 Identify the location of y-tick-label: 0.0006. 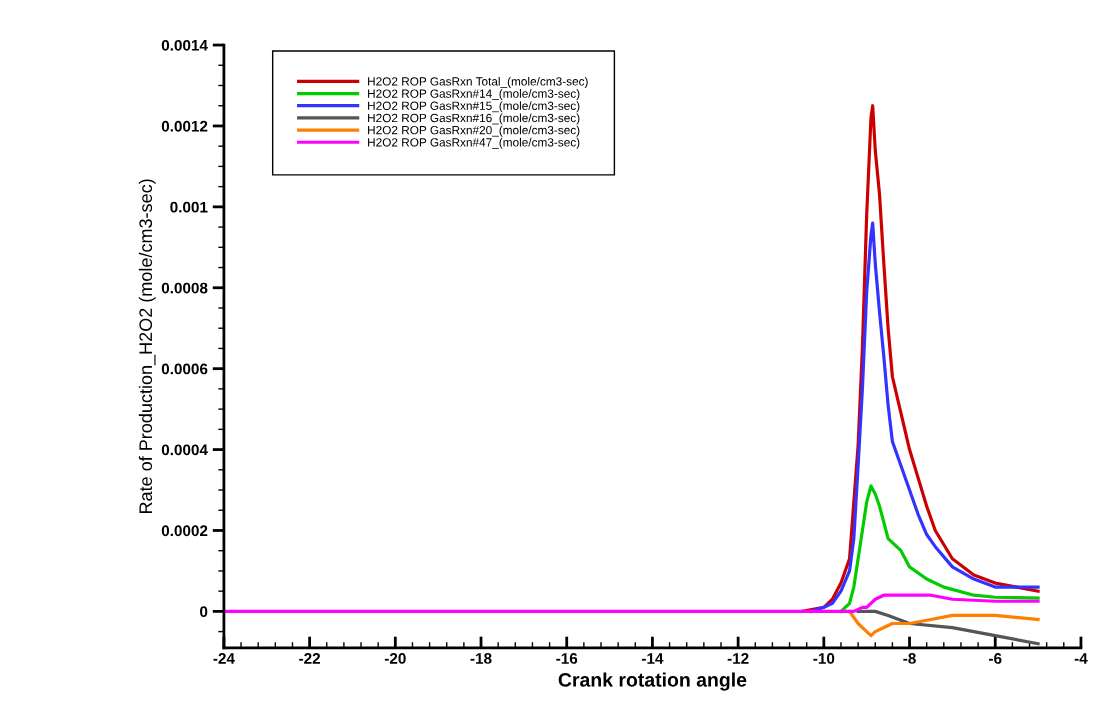
(184, 369).